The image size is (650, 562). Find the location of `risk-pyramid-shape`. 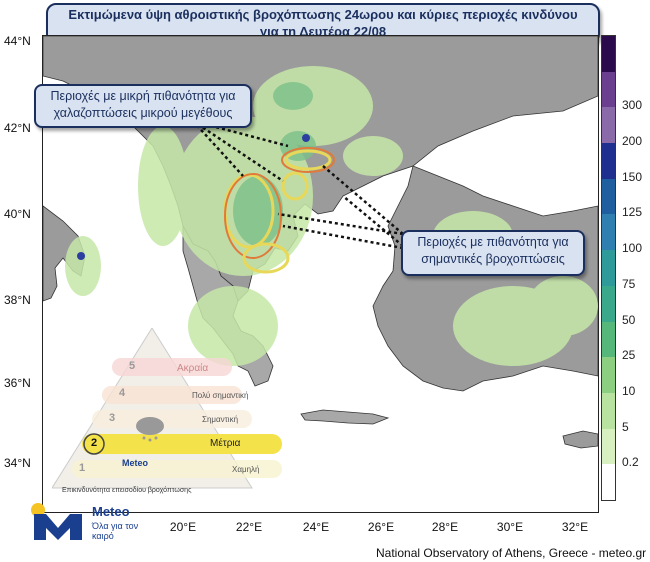

risk-pyramid-shape is located at coordinates (166, 408).